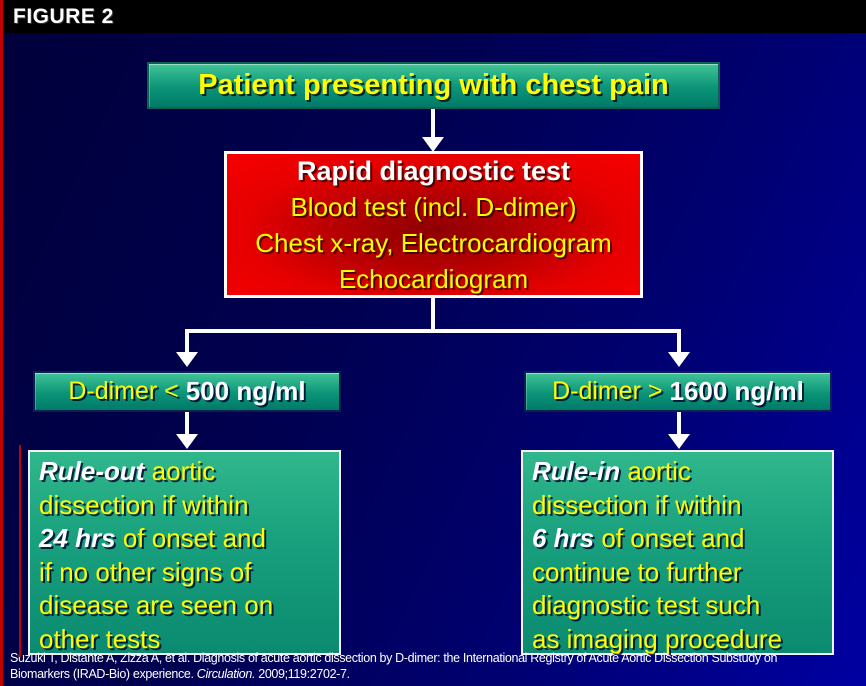 The width and height of the screenshot is (866, 686). I want to click on branch-horizontal-line, so click(433, 331).